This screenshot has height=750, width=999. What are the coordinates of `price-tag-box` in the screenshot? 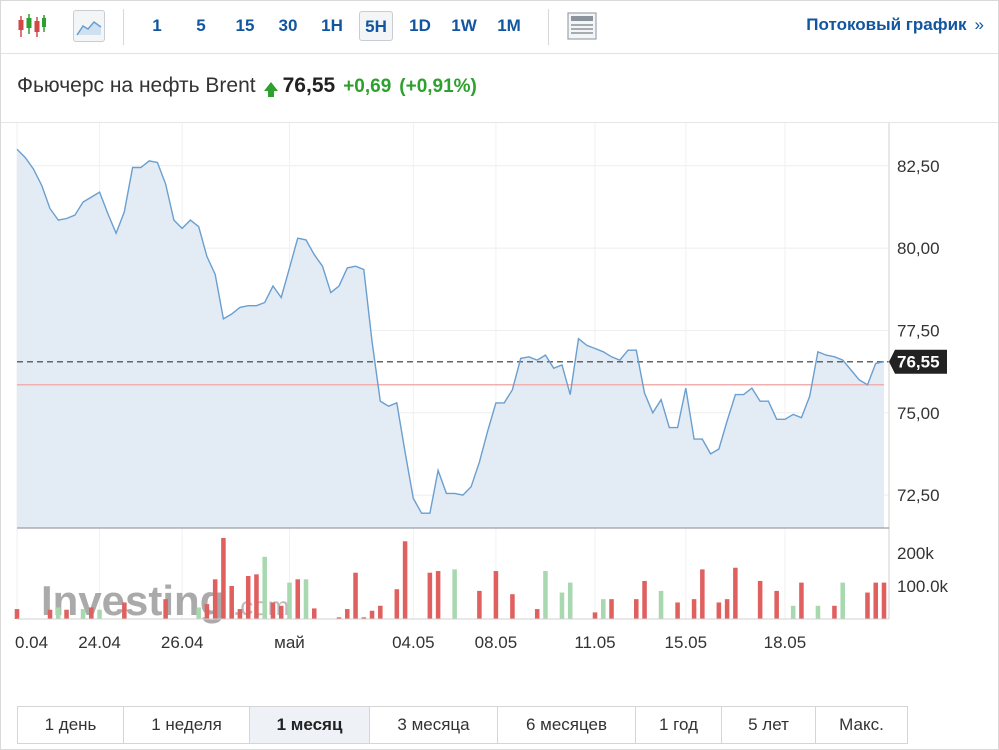 It's located at (918, 361).